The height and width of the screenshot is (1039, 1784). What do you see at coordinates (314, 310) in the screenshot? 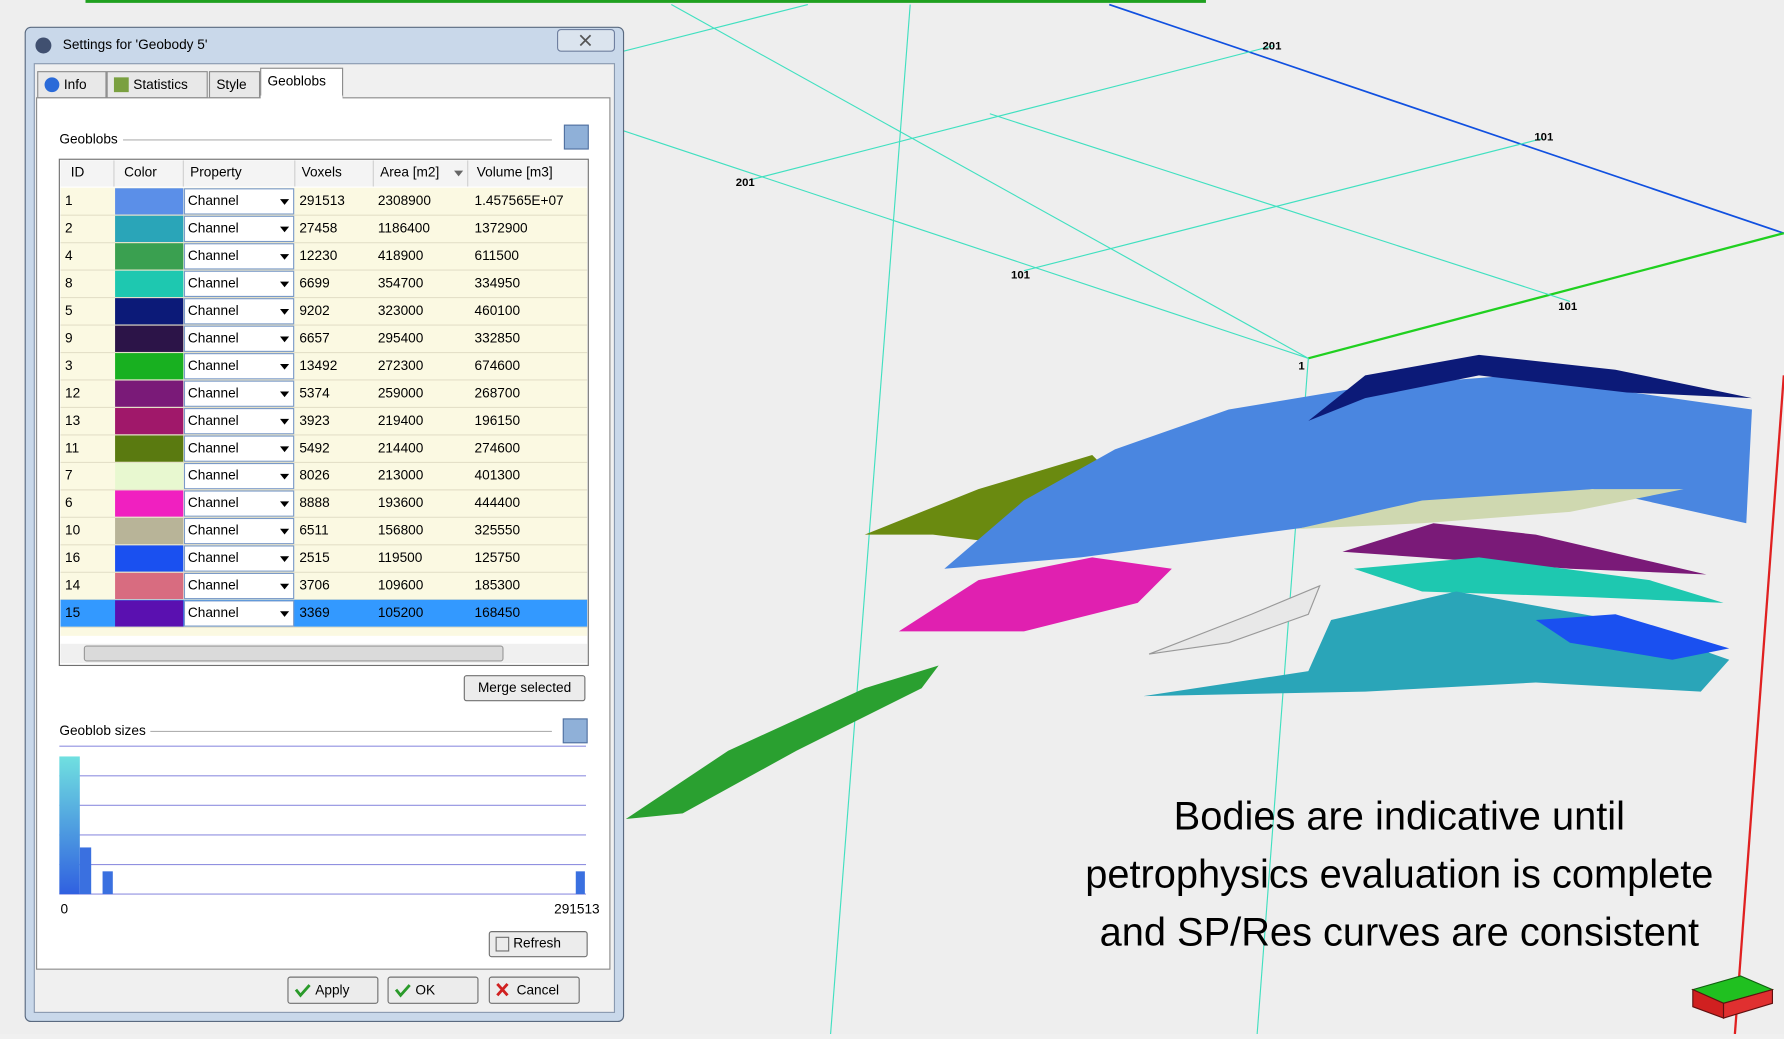
I see `cell-voxels: 9202` at bounding box center [314, 310].